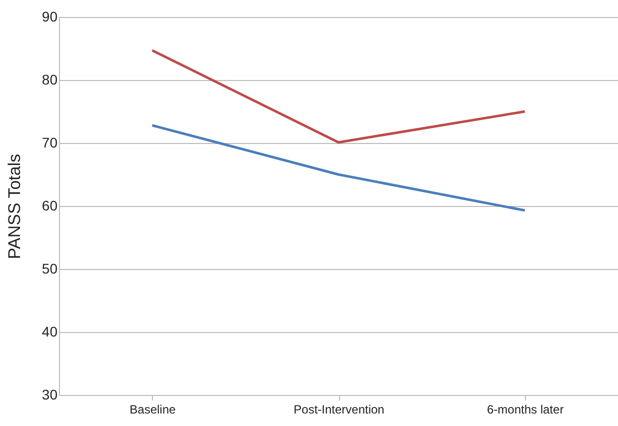 This screenshot has width=618, height=426. Describe the element at coordinates (339, 409) in the screenshot. I see `x-tick-label: Post-Intervention` at that location.